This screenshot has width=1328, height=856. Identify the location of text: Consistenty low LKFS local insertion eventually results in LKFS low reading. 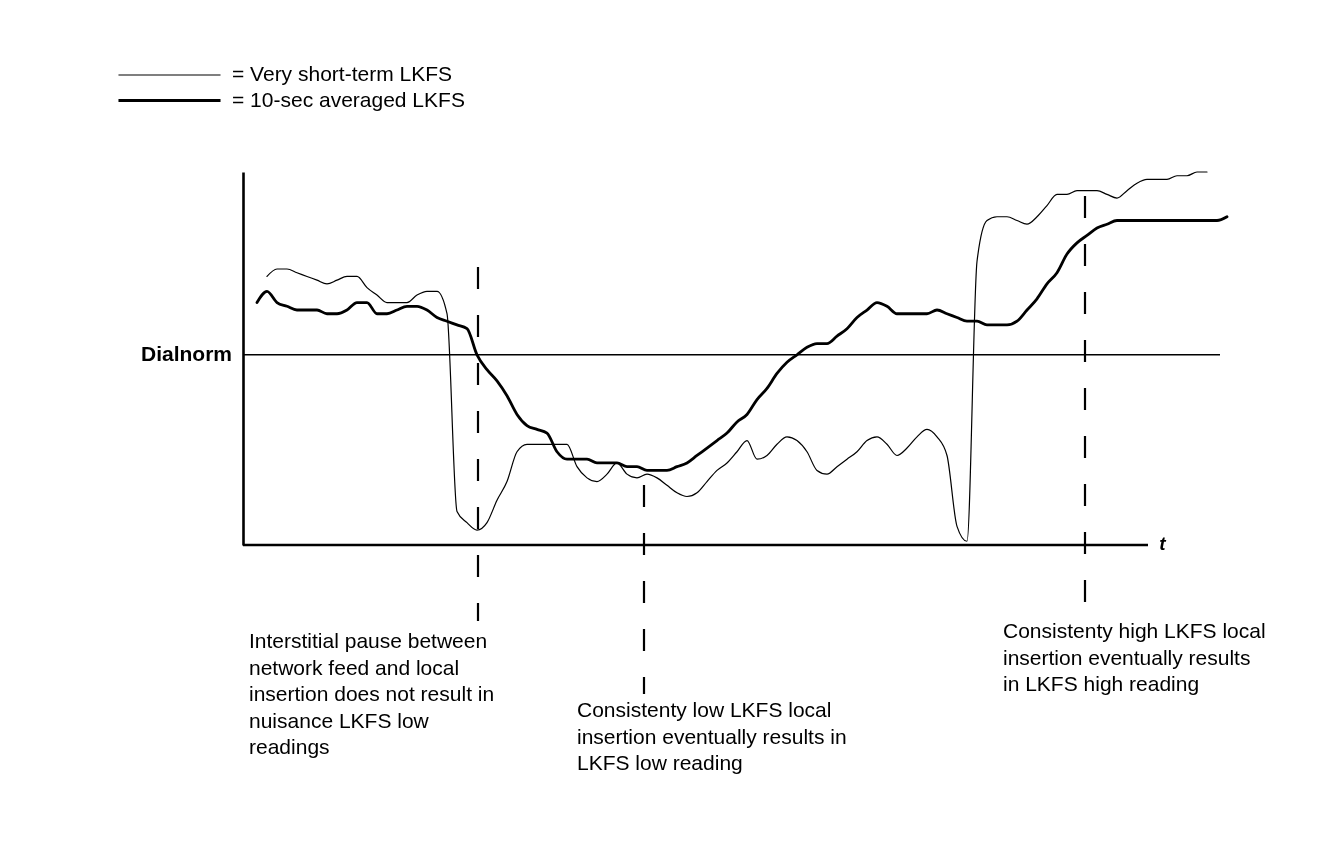
(712, 736).